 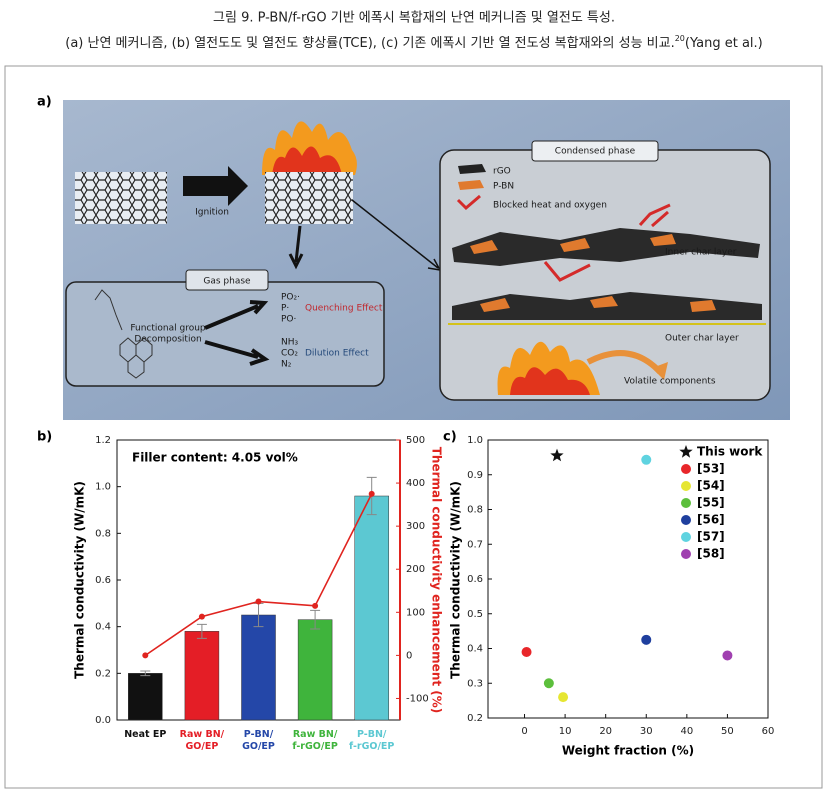 I want to click on dilution-label: Dilution Effect, so click(x=337, y=354).